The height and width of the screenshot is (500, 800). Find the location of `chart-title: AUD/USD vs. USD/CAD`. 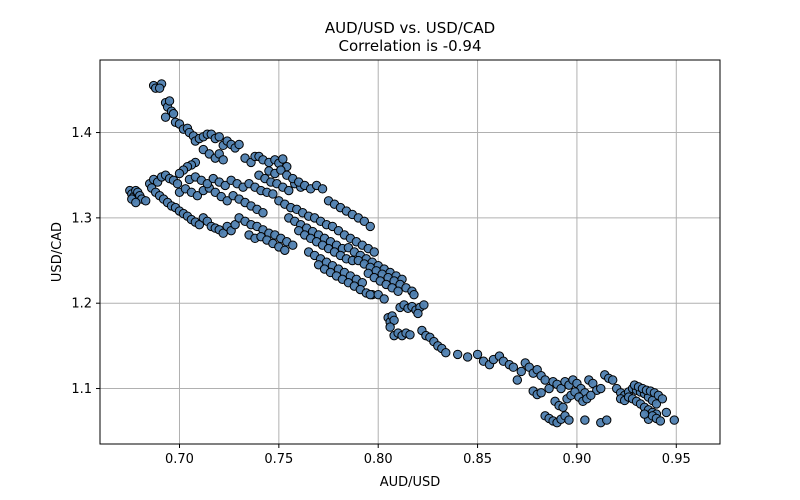

chart-title: AUD/USD vs. USD/CAD is located at coordinates (410, 28).